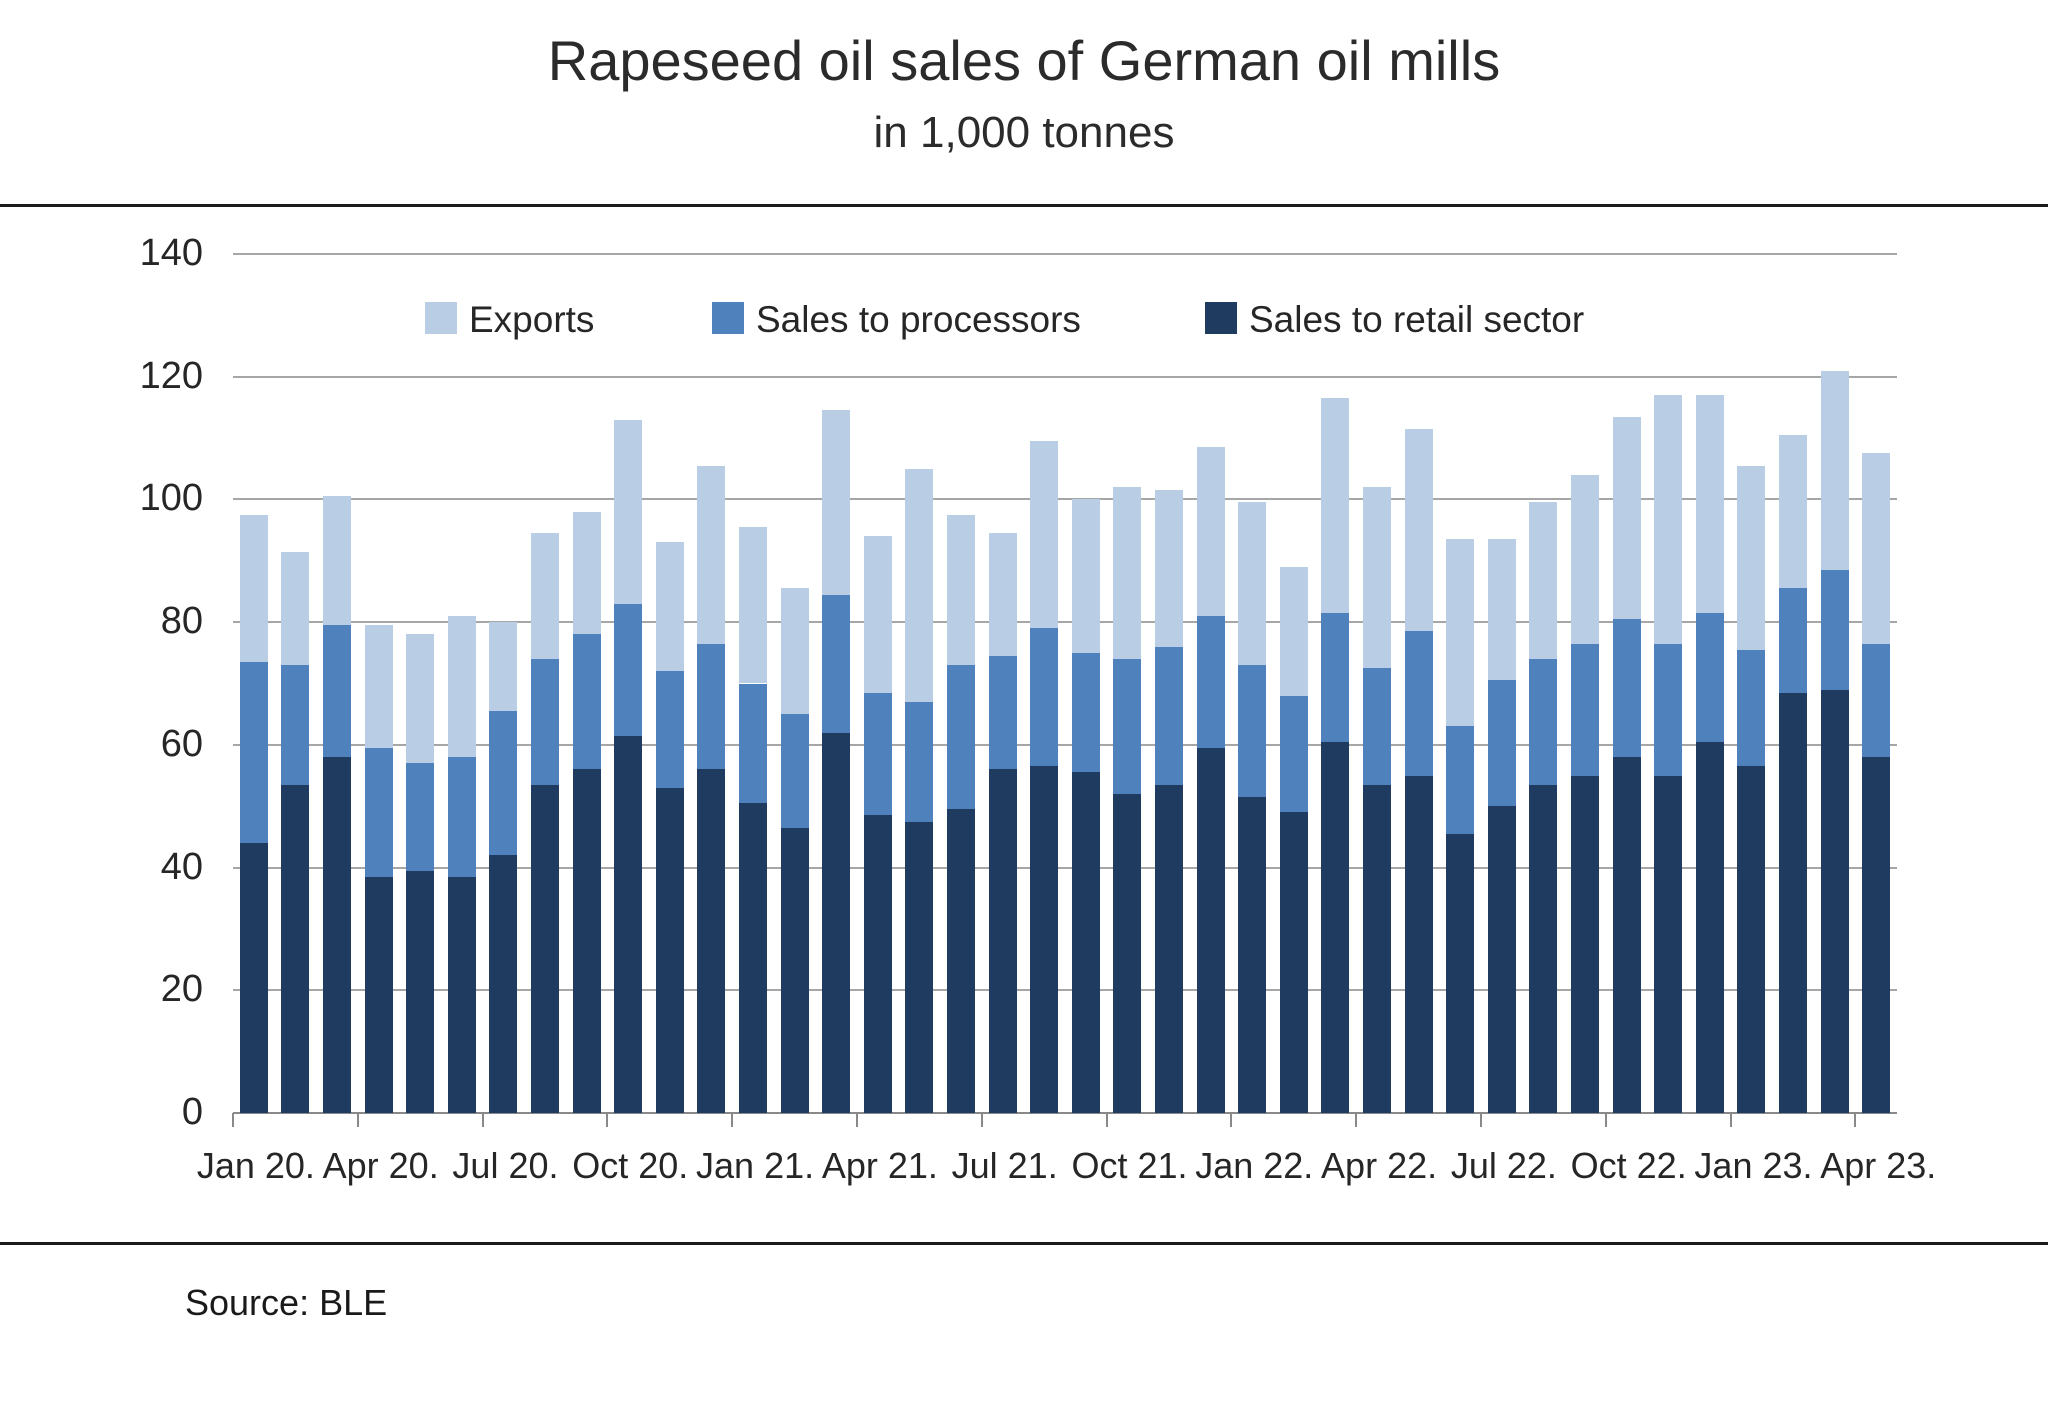 This screenshot has height=1402, width=2048. What do you see at coordinates (1044, 939) in the screenshot?
I see `bar-segment Aug 21 Sales to retail sector` at bounding box center [1044, 939].